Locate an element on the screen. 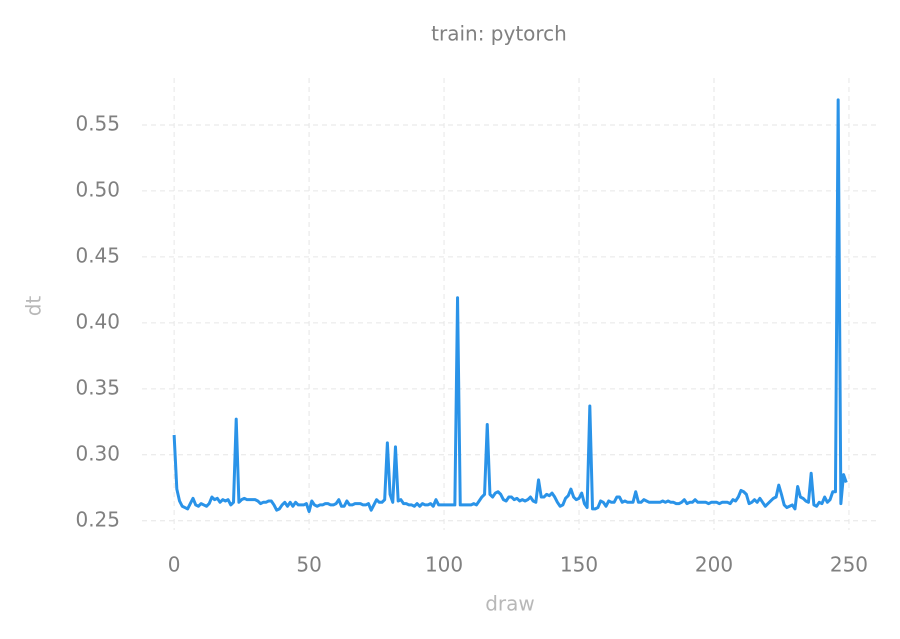 The width and height of the screenshot is (900, 639). y-tick-label: 0.30 is located at coordinates (97, 453).